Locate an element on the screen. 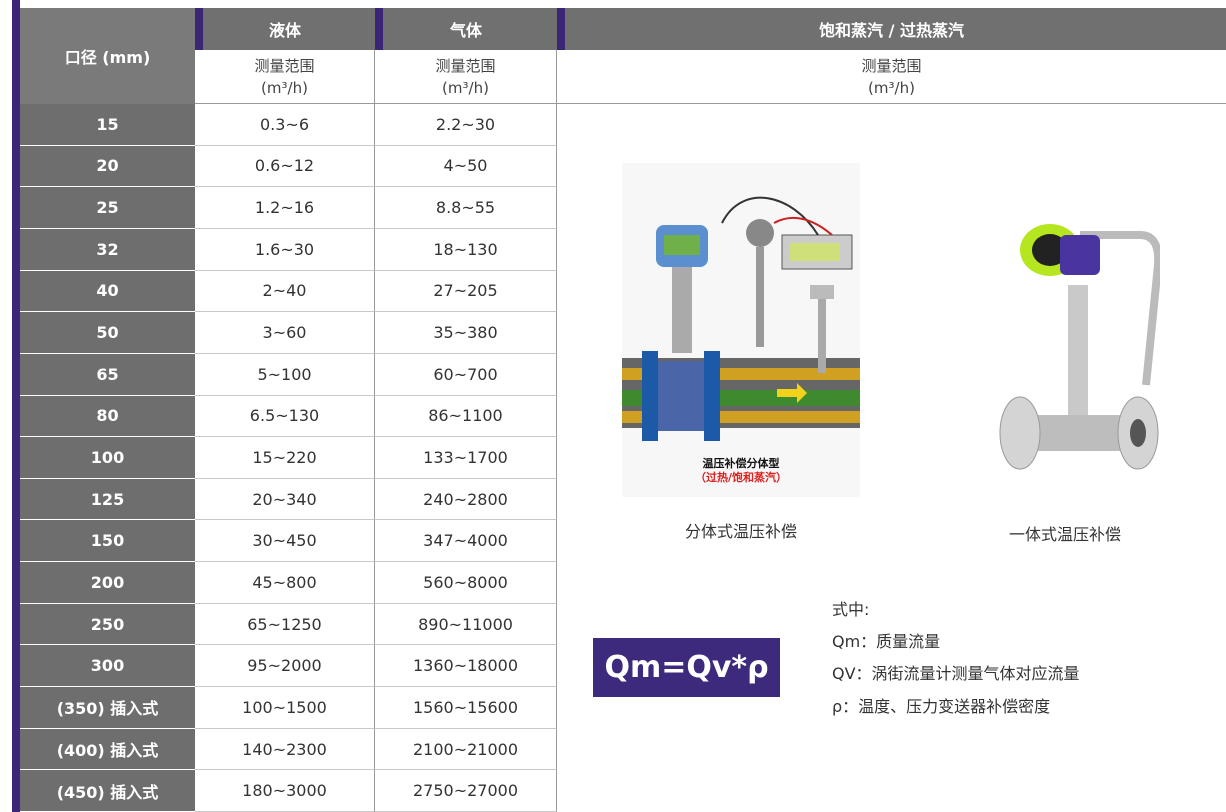  split-type-image: 温压补偿分体型 （过热/饱和蒸汽） is located at coordinates (741, 330).